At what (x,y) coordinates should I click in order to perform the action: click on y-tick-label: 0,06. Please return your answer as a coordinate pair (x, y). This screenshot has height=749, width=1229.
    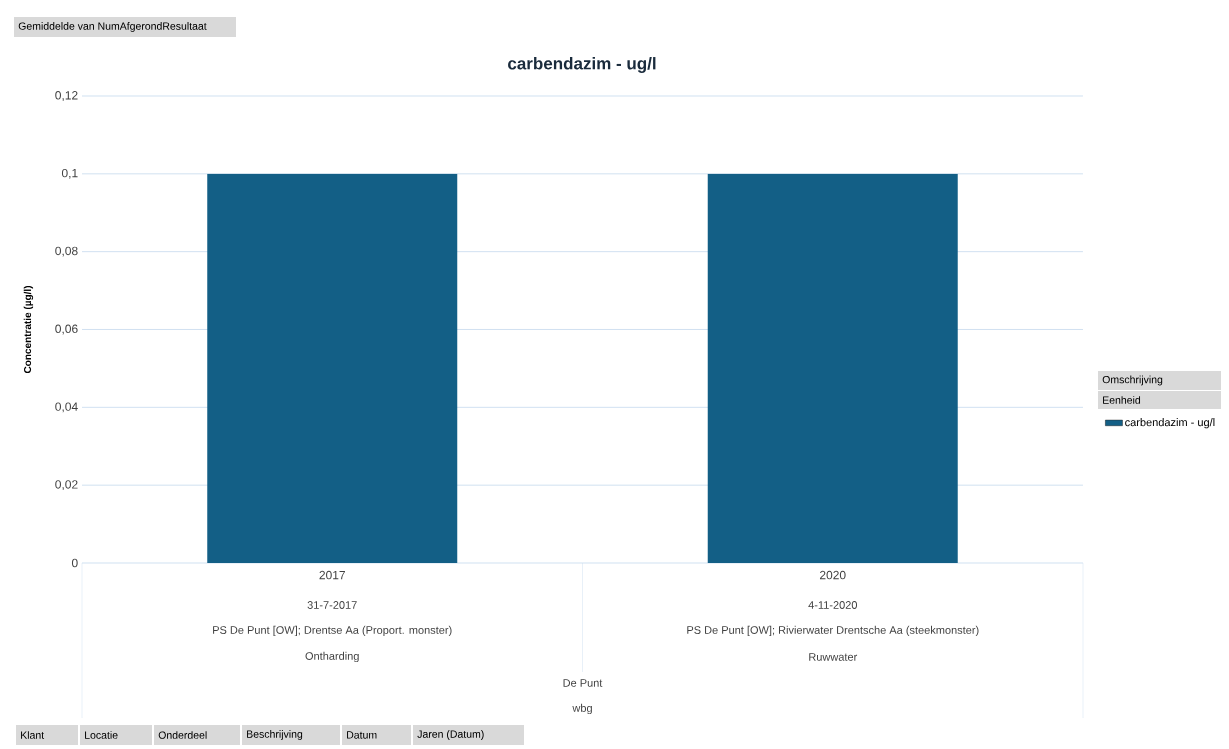
    Looking at the image, I should click on (66, 329).